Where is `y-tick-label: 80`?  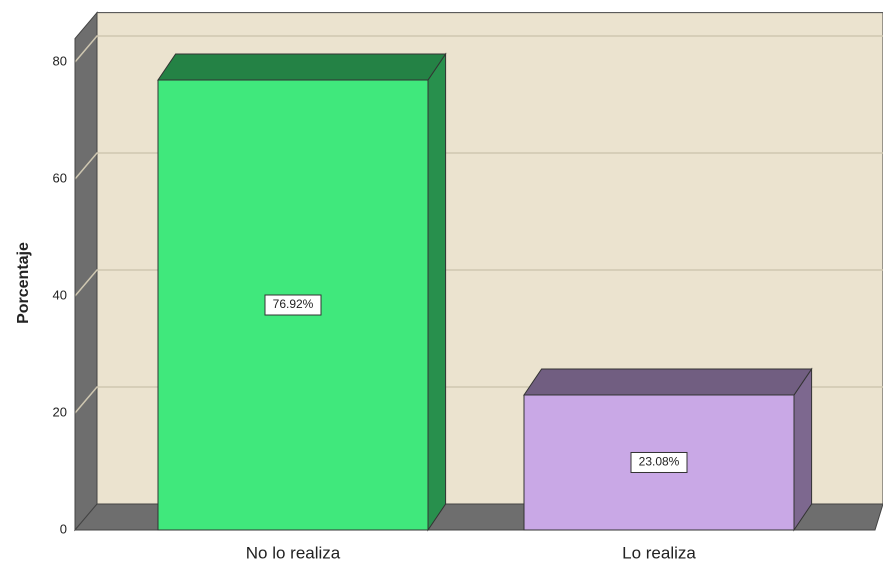 y-tick-label: 80 is located at coordinates (60, 60).